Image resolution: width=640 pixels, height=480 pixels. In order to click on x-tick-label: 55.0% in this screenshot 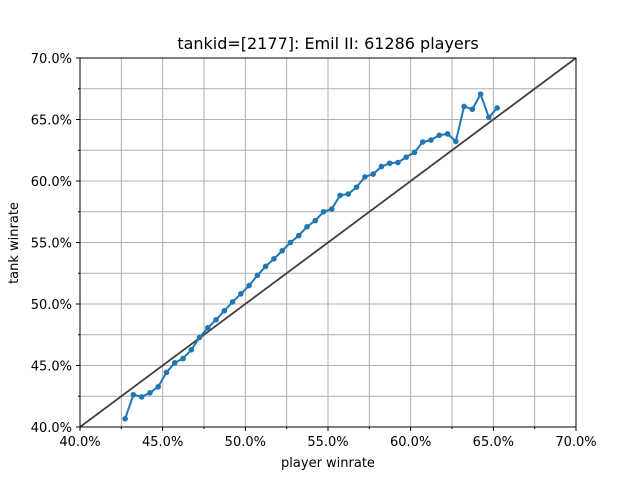, I will do `click(327, 442)`.